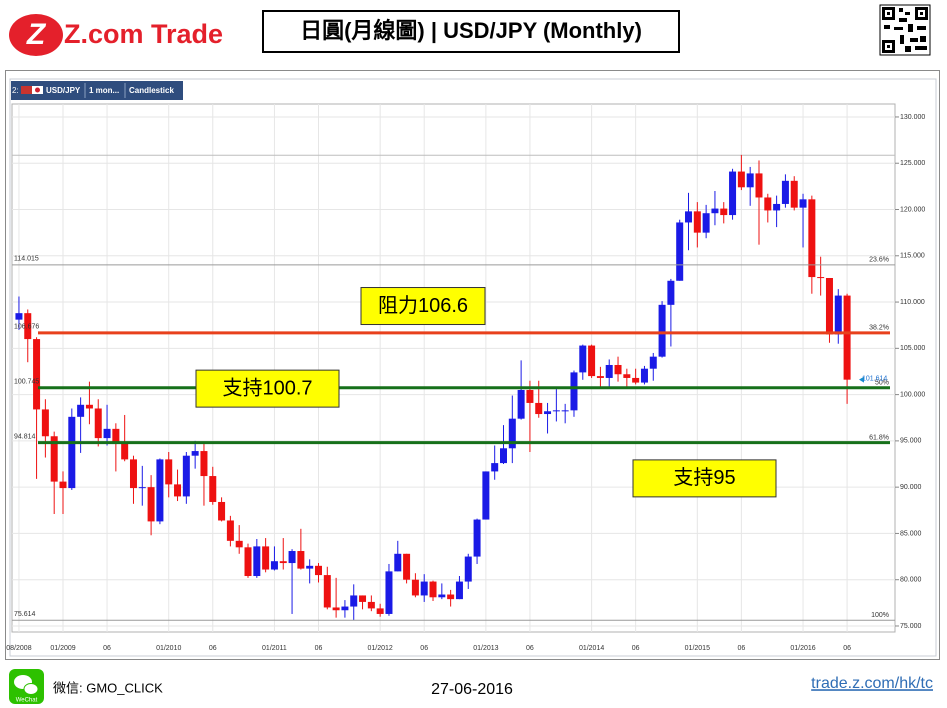 This screenshot has width=947, height=708. Describe the element at coordinates (911, 626) in the screenshot. I see `y-tick-label: 75.000` at that location.